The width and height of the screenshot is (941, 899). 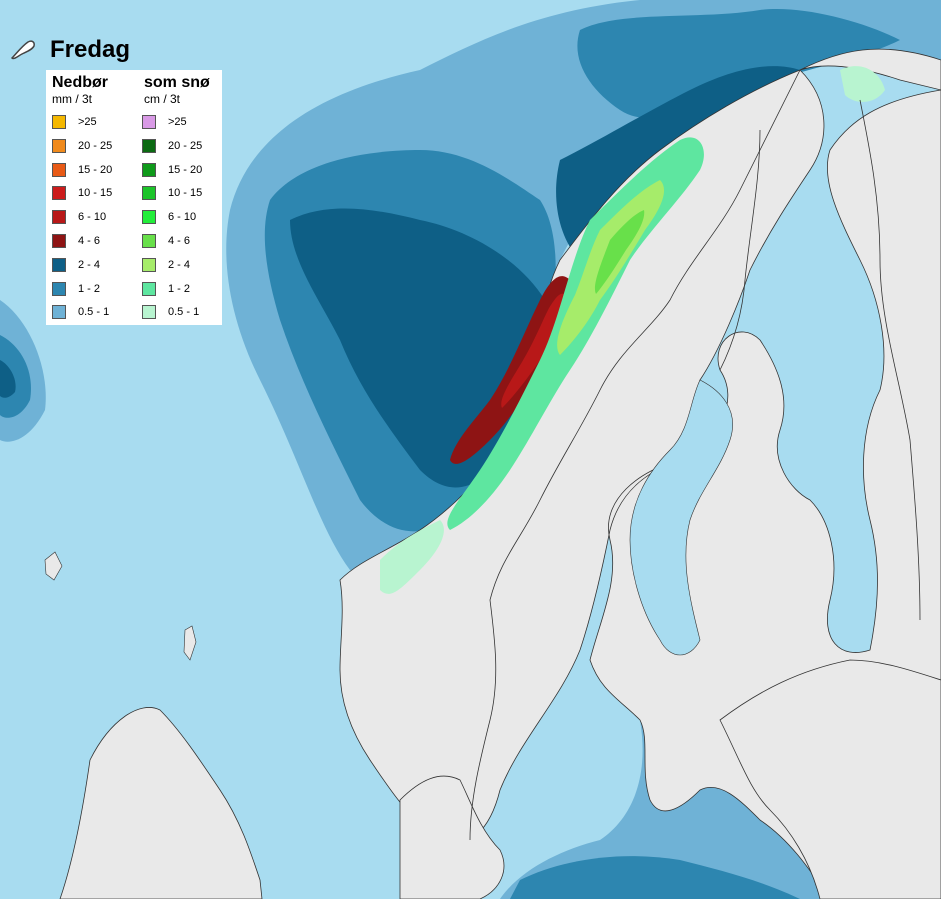 What do you see at coordinates (179, 241) in the screenshot?
I see `legend-snow-label: 4 - 6` at bounding box center [179, 241].